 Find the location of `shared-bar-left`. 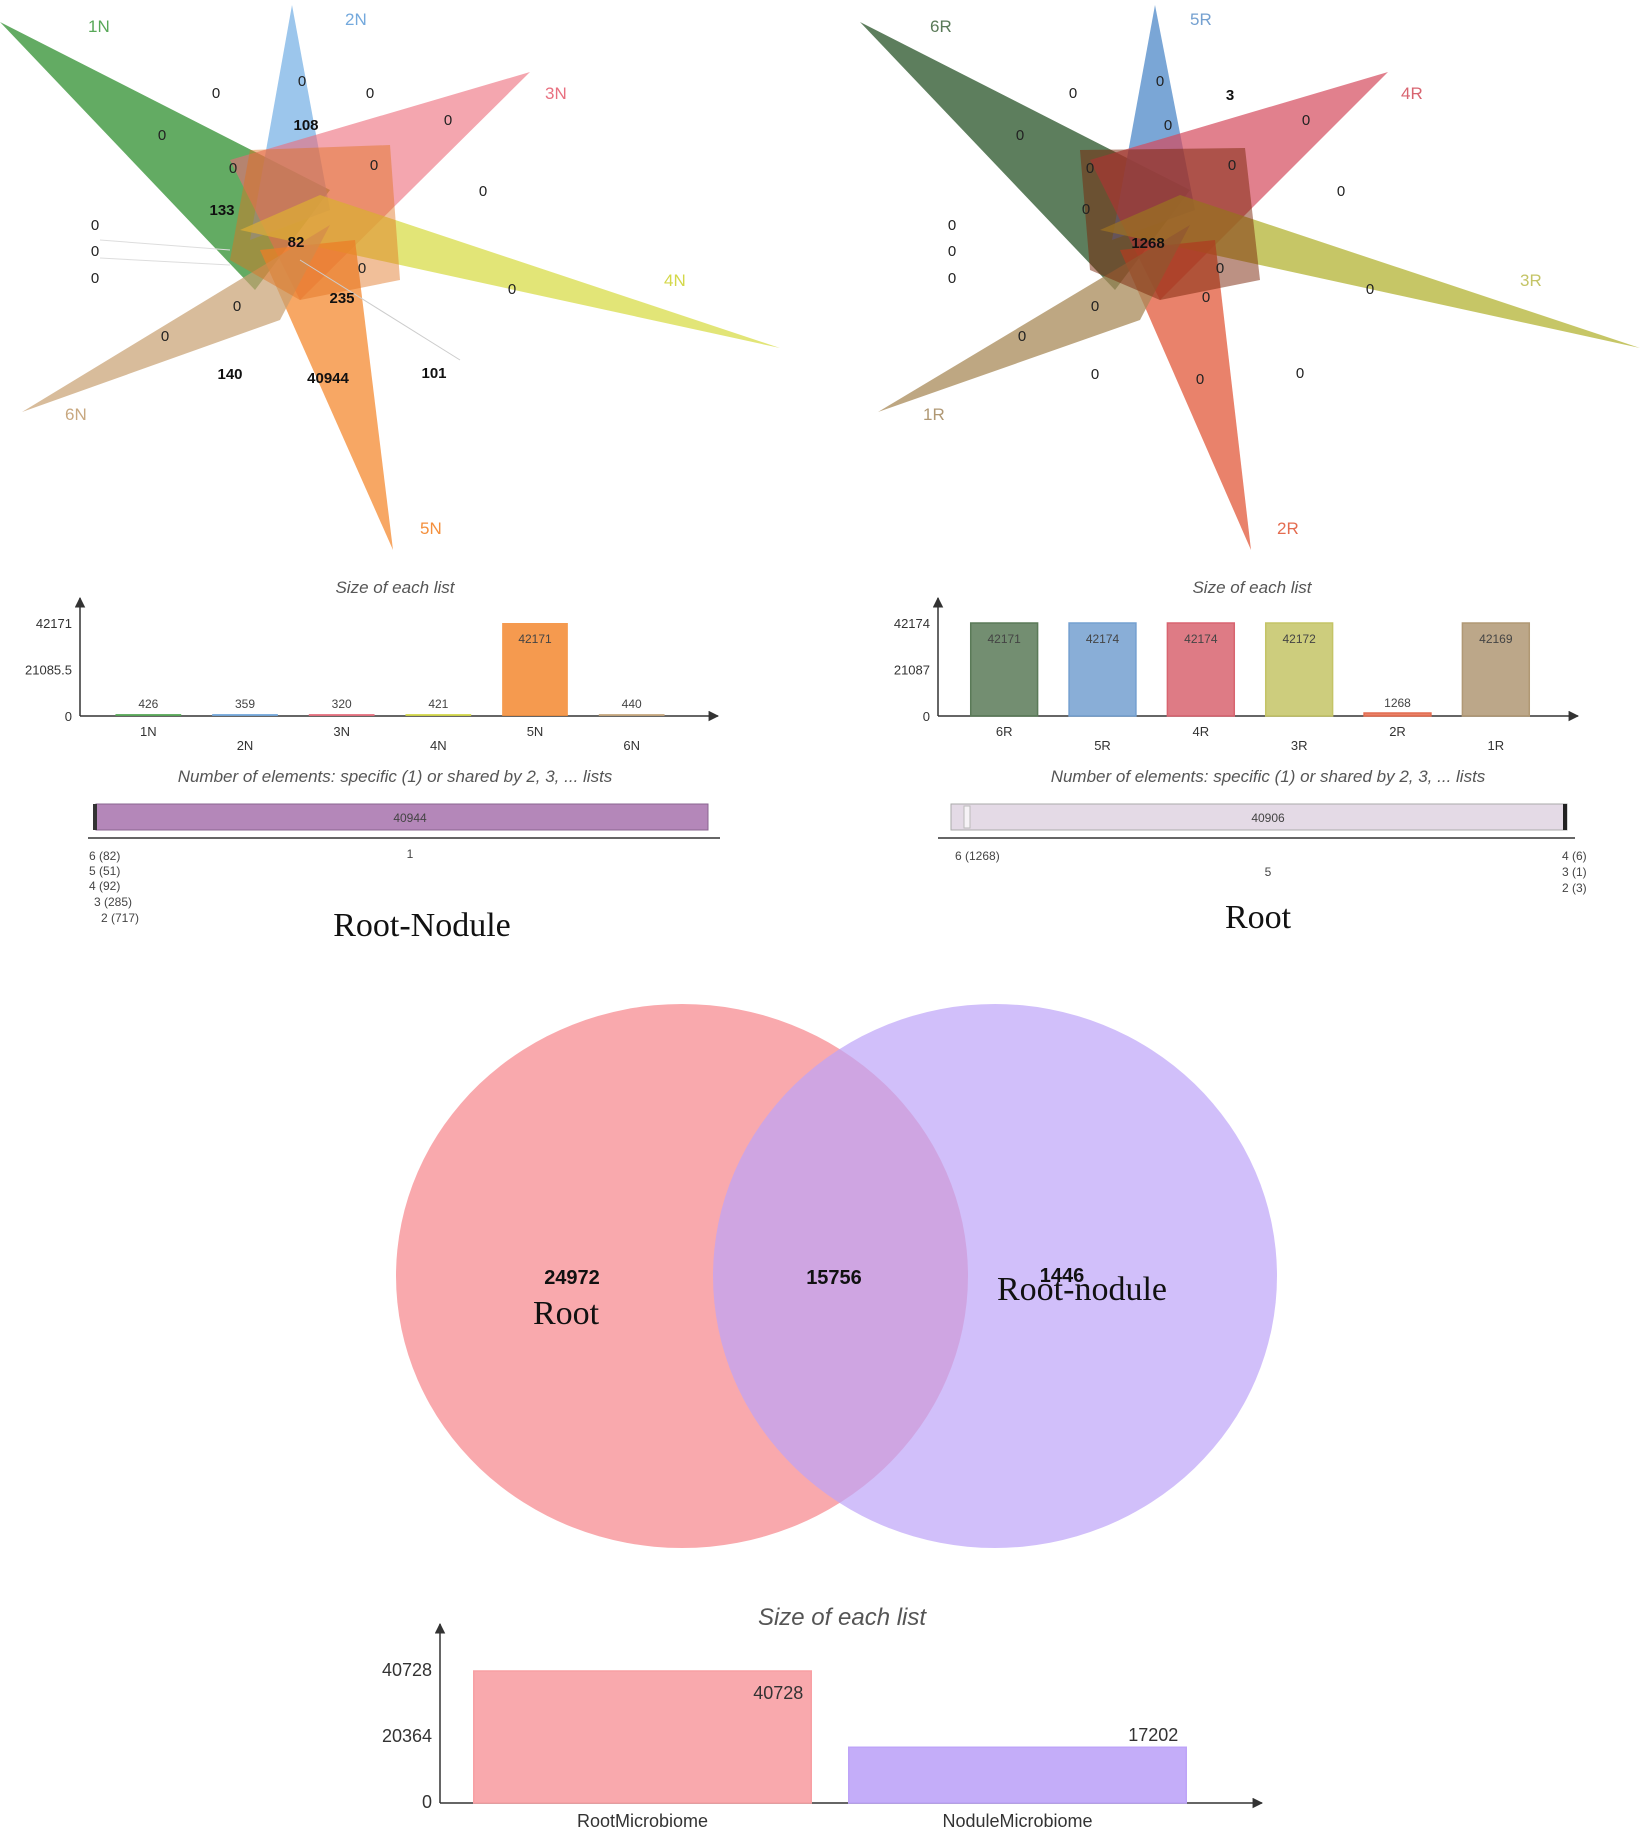

shared-bar-left is located at coordinates (402, 817).